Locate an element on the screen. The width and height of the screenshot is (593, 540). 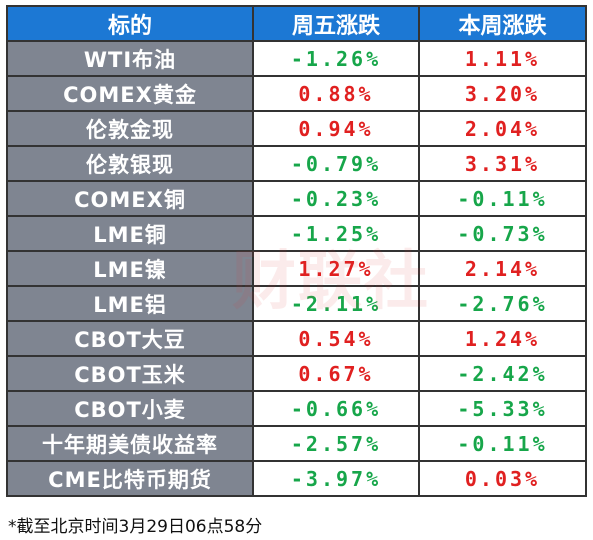
instrument-name: CBOT大豆 is located at coordinates (130, 338).